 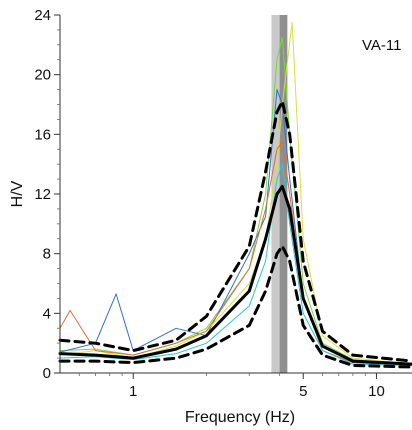 What do you see at coordinates (42, 194) in the screenshot?
I see `y-tick-label: 12` at bounding box center [42, 194].